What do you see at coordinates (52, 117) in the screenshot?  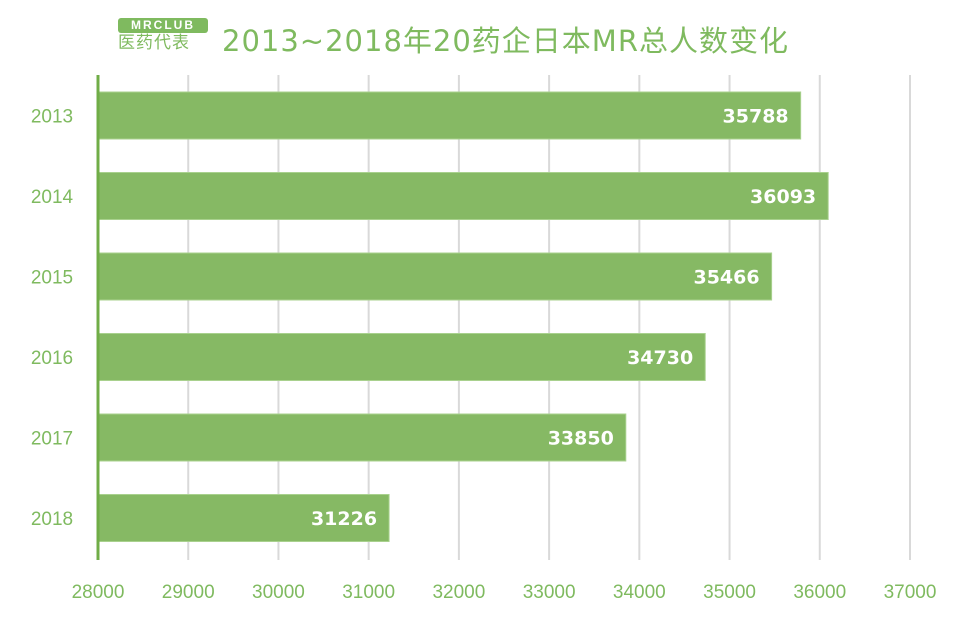 I see `y-tick-label: 2013` at bounding box center [52, 117].